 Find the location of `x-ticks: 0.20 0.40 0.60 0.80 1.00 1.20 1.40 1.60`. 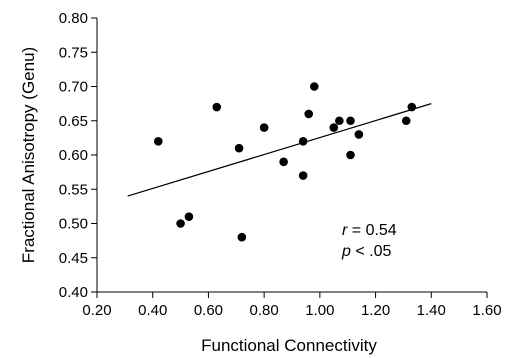

x-ticks: 0.20 0.40 0.60 0.80 1.00 1.20 1.40 1.60 is located at coordinates (292, 305).